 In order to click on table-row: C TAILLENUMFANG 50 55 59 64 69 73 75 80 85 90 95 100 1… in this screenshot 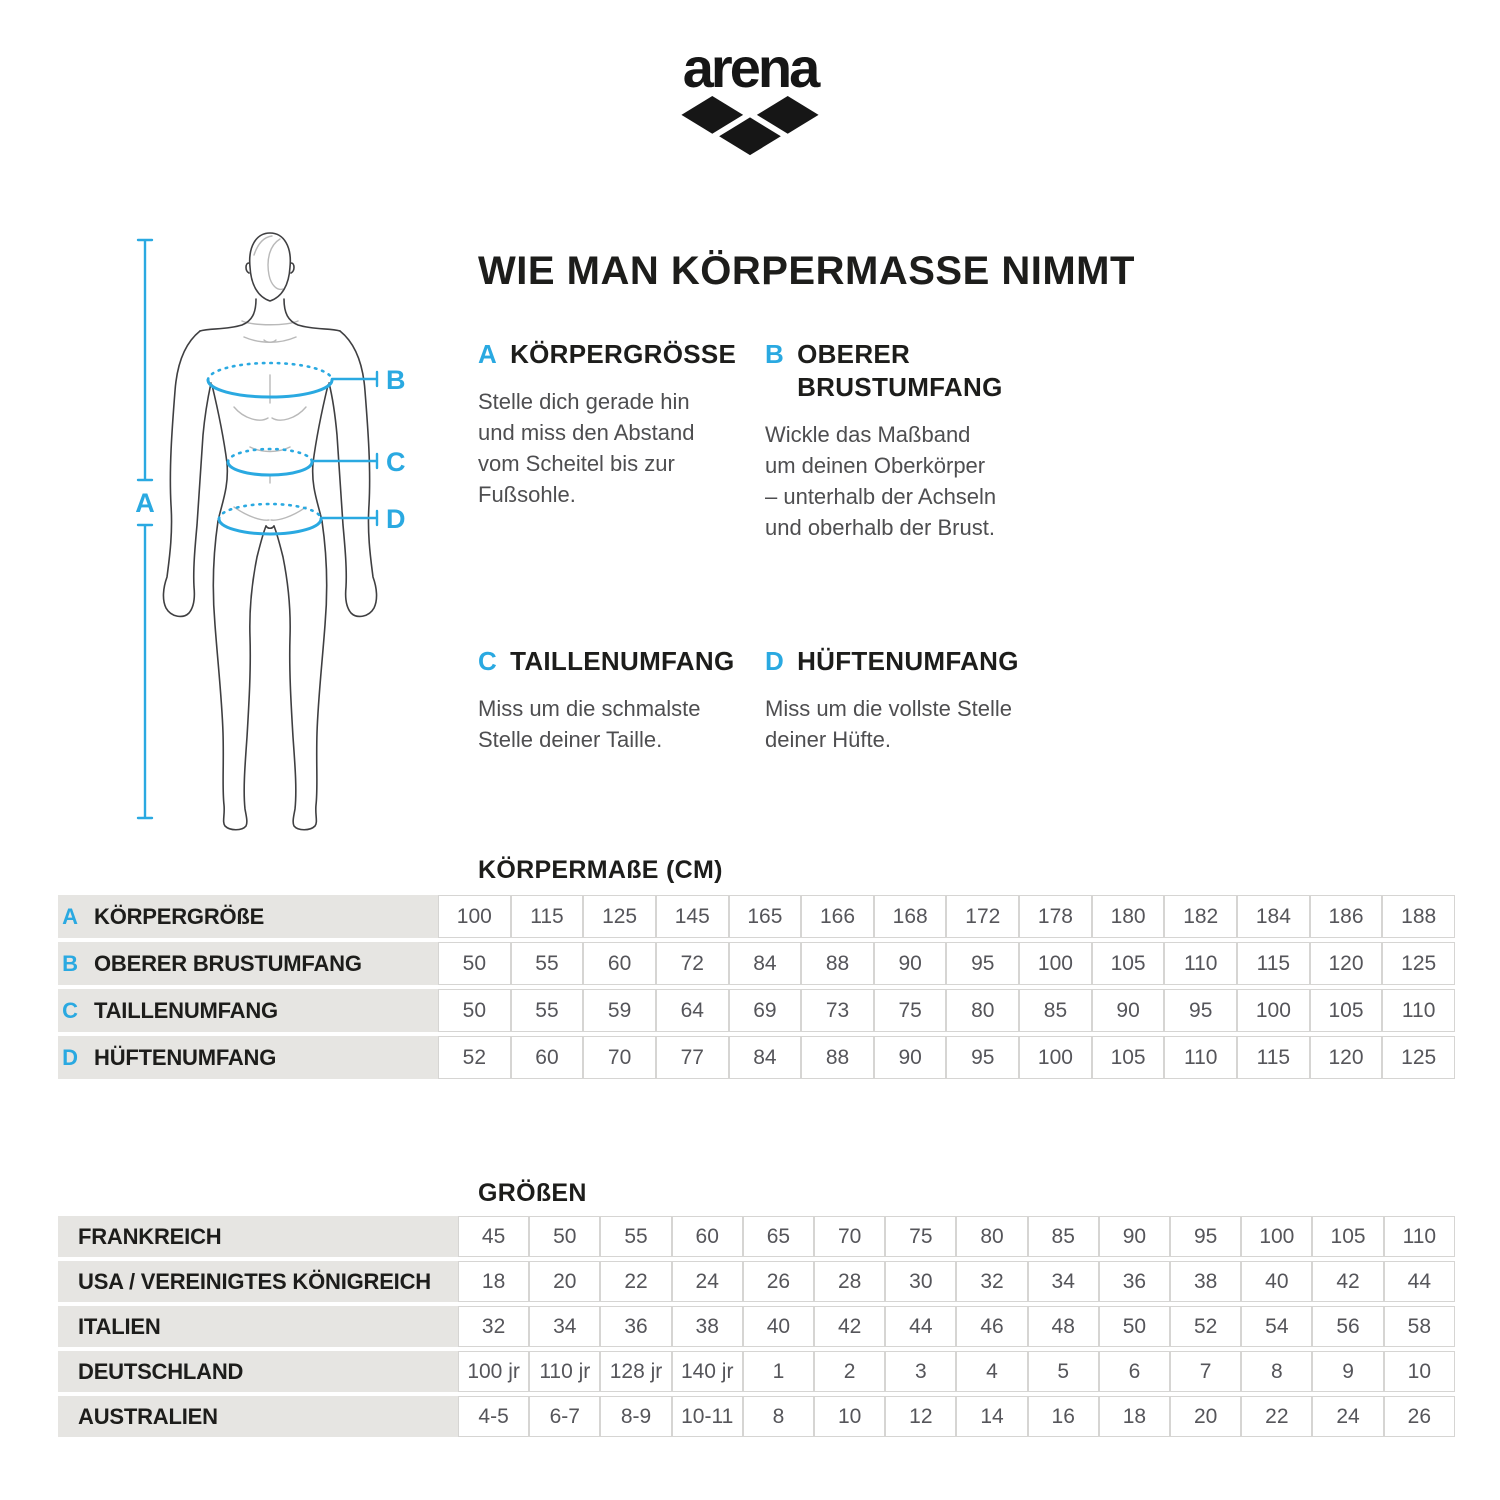, I will do `click(756, 1010)`.